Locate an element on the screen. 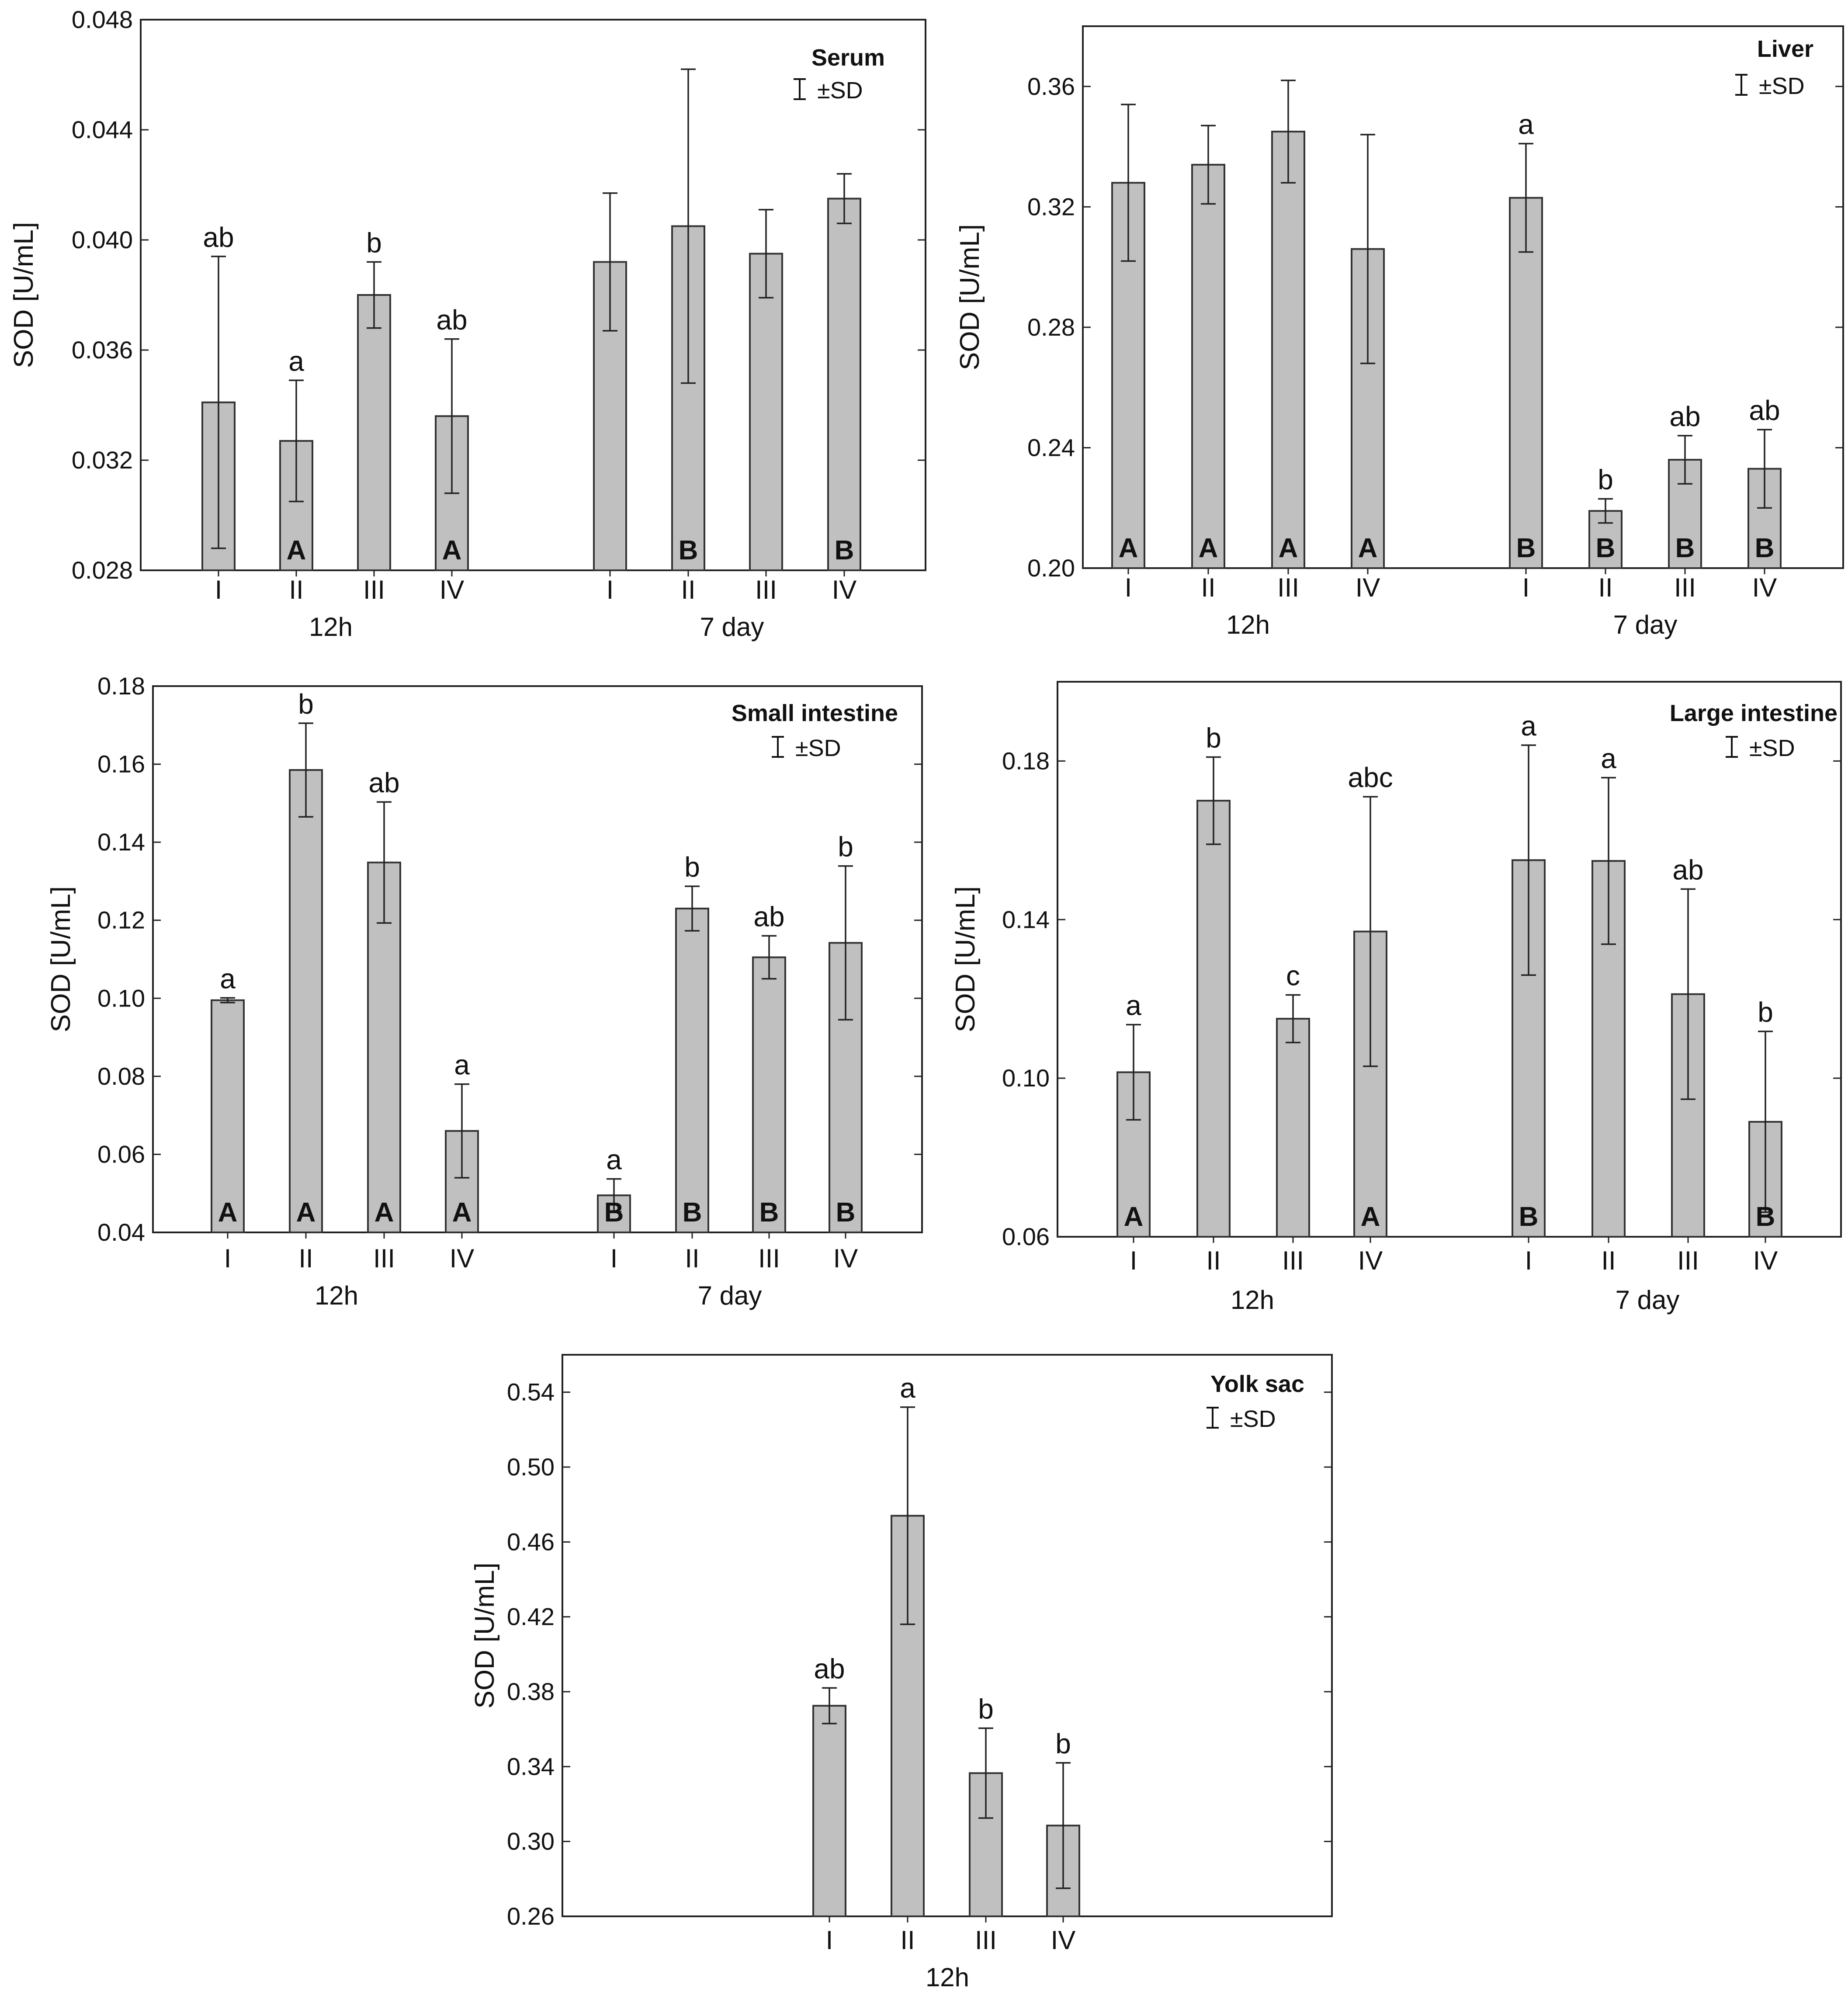 The width and height of the screenshot is (1848, 1995). y-tick-label: 0.18 is located at coordinates (121, 686).